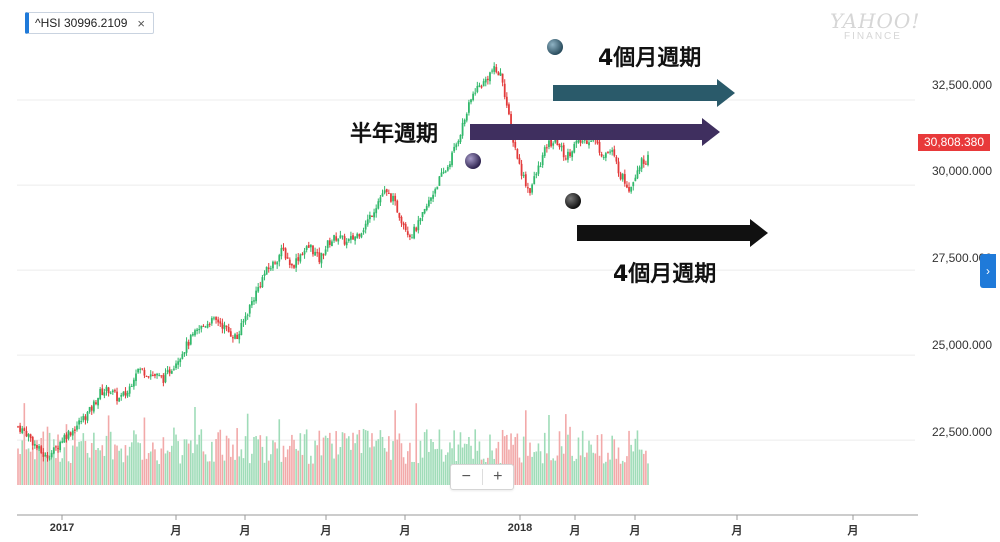 This screenshot has height=542, width=1000. What do you see at coordinates (523, 124) in the screenshot?
I see `pivot-markers` at bounding box center [523, 124].